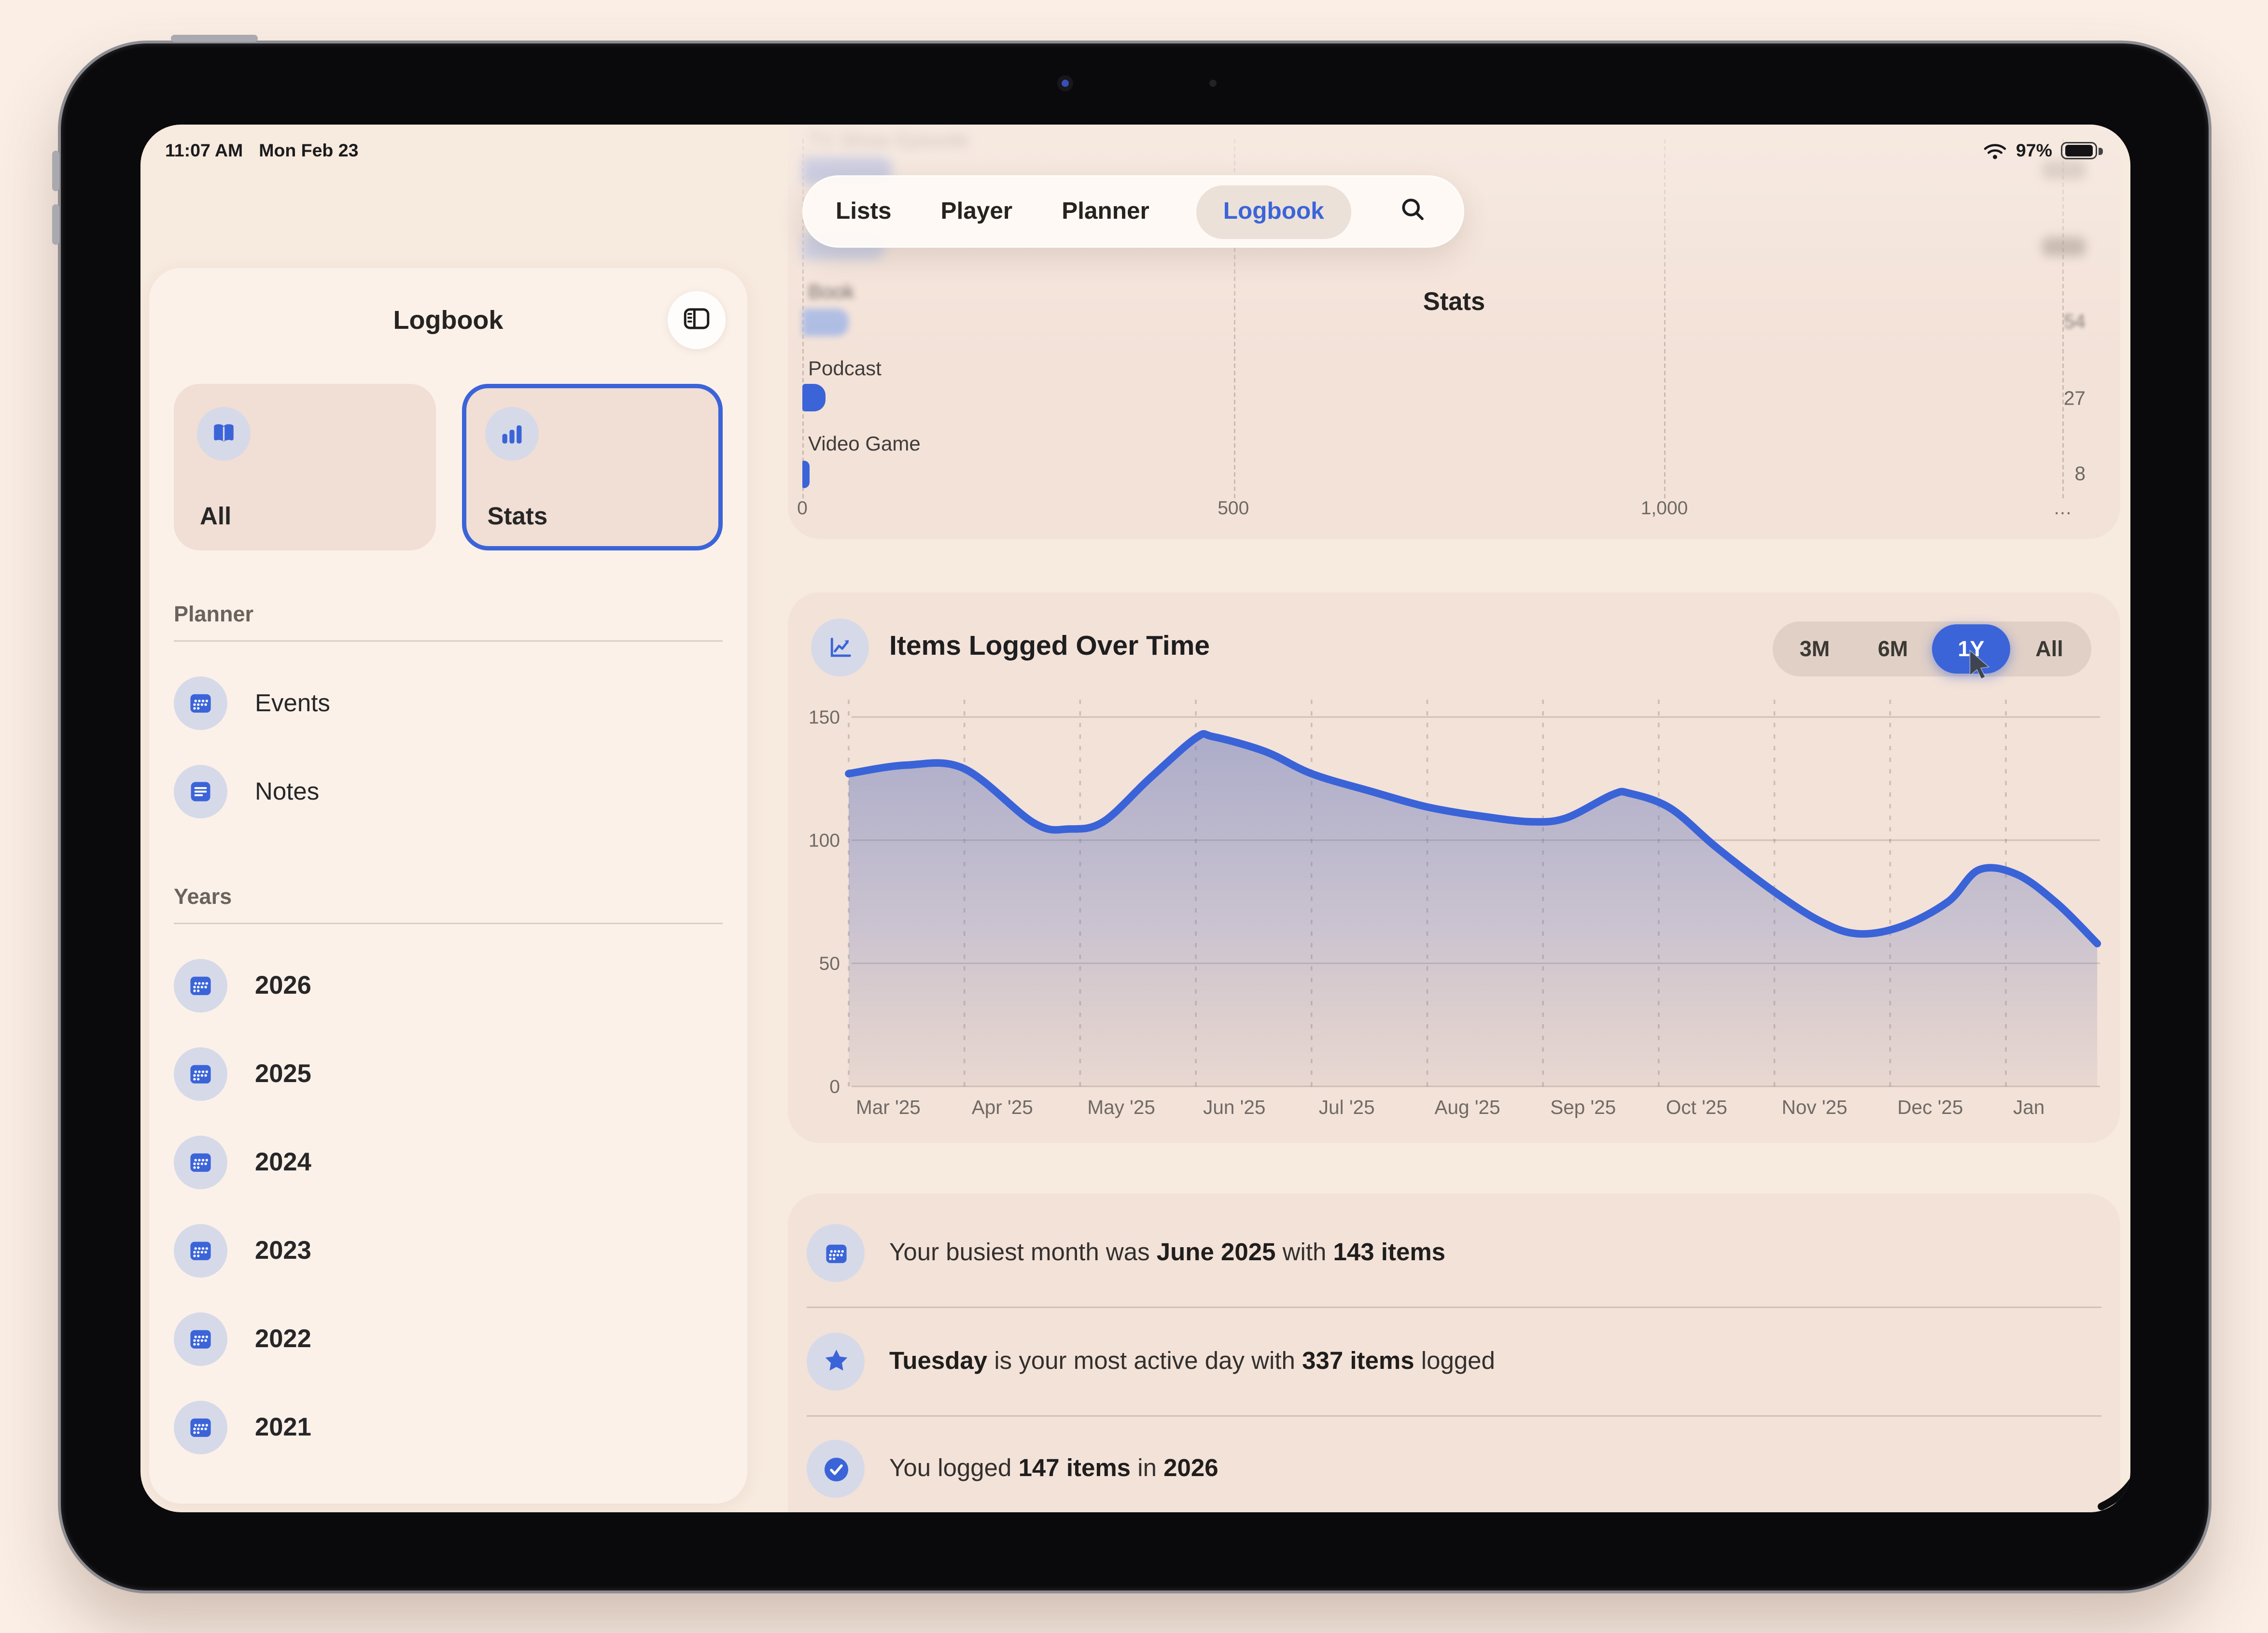 Image resolution: width=2268 pixels, height=1633 pixels. I want to click on book-icon, so click(224, 434).